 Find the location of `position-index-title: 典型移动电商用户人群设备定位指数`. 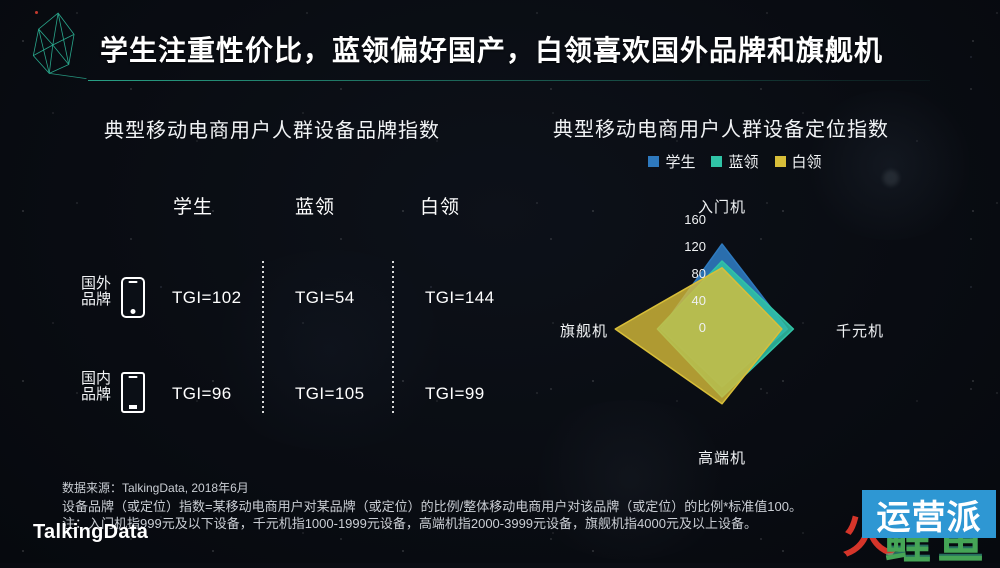

position-index-title: 典型移动电商用户人群设备定位指数 is located at coordinates (721, 130).